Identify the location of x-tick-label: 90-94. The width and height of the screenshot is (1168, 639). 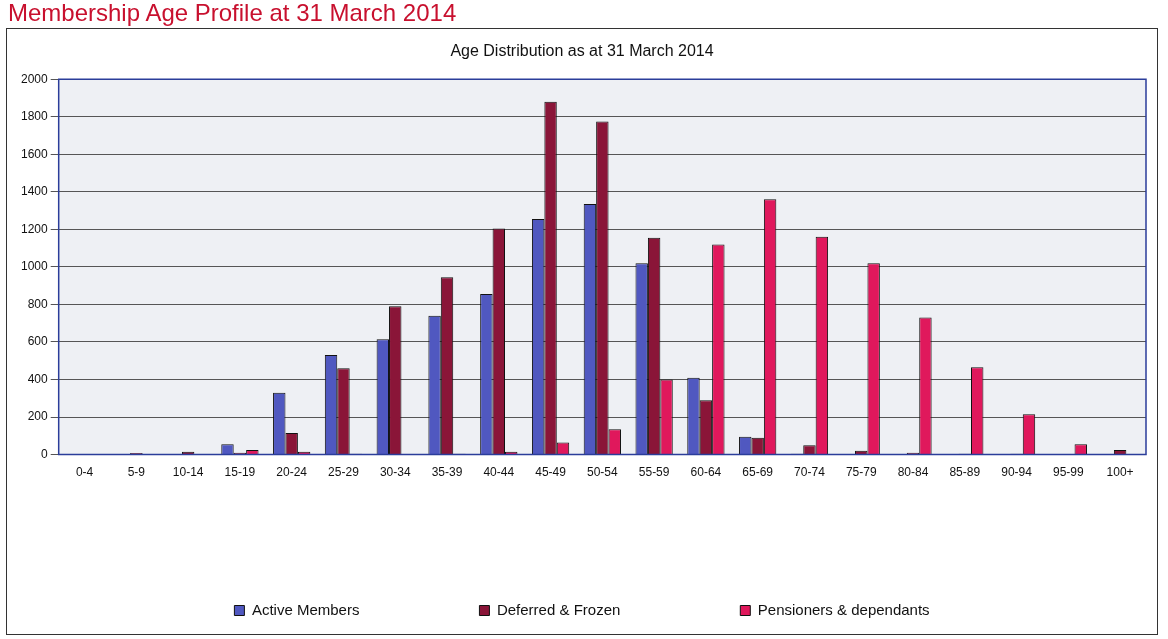
(1017, 472).